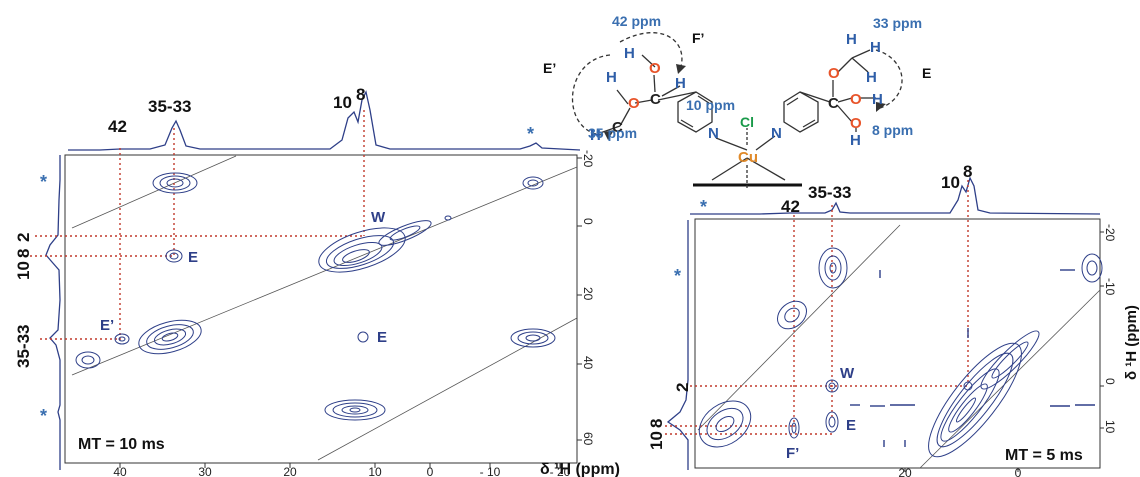 The width and height of the screenshot is (1140, 477). I want to click on cu-n-bond-left, so click(731, 144).